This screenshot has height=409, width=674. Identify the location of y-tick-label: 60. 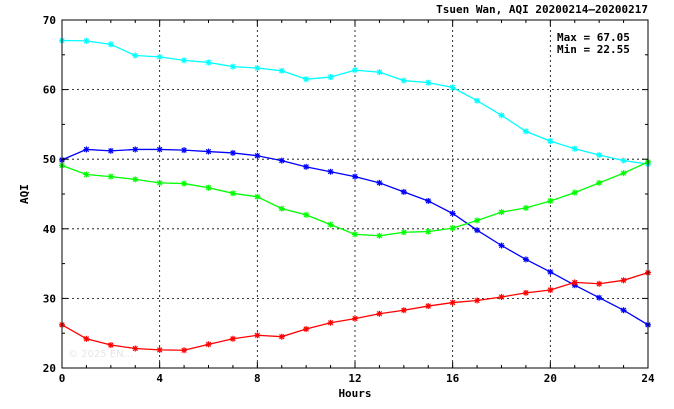
(49, 90).